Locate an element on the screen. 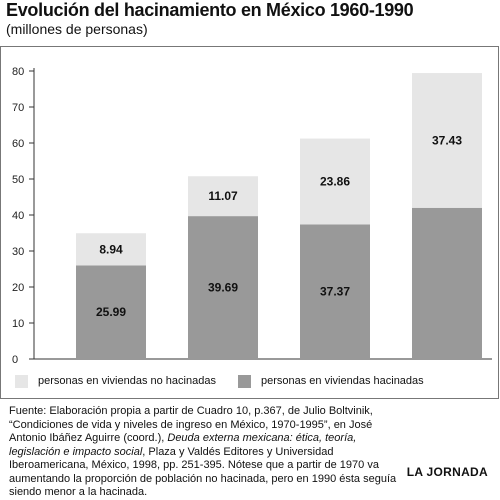 Image resolution: width=500 pixels, height=500 pixels. legend-label-no-hacinadas: personas en viviendas no hacinadas is located at coordinates (127, 381).